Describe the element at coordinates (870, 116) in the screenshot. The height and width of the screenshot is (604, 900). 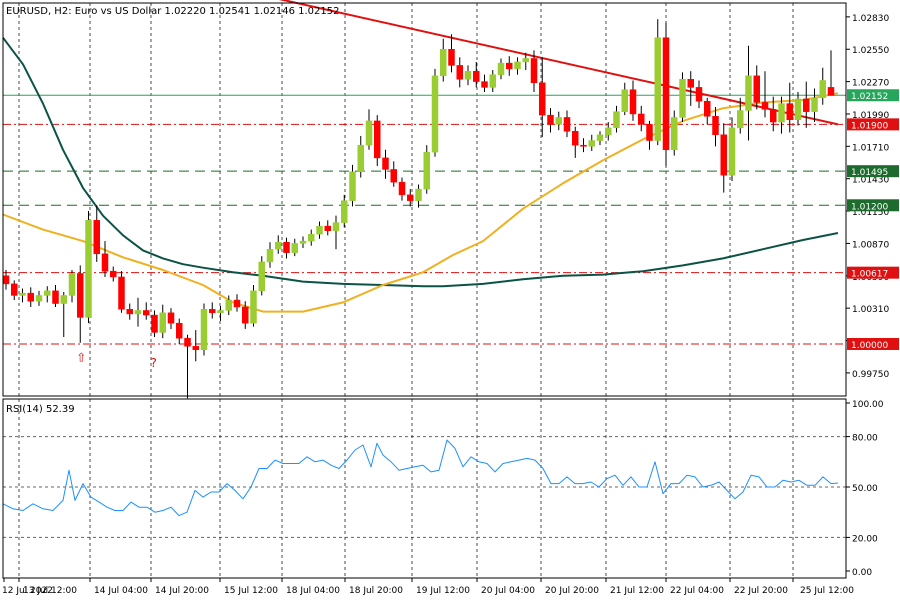
I see `price-tick-label: 1.01990` at that location.